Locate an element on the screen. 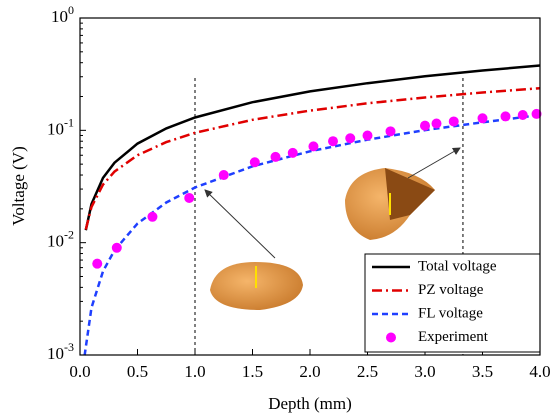 The height and width of the screenshot is (420, 555). y-tick-exponent: -3 is located at coordinates (69, 347).